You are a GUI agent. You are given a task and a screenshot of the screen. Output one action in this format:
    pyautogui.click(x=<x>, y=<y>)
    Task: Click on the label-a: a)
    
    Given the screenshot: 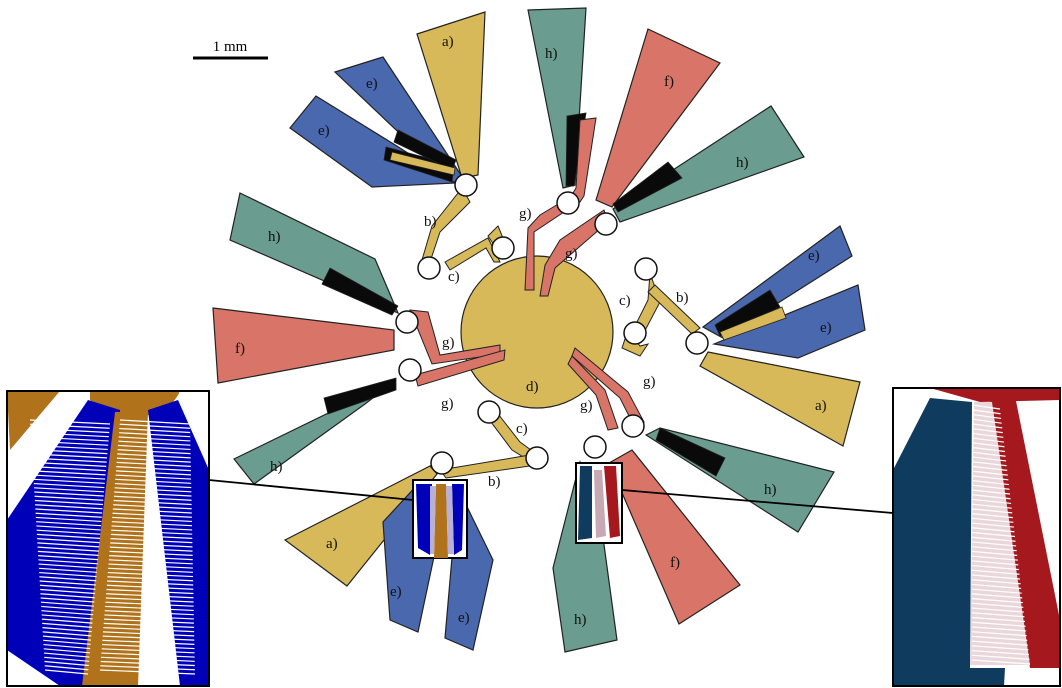 What is the action you would take?
    pyautogui.click(x=448, y=42)
    